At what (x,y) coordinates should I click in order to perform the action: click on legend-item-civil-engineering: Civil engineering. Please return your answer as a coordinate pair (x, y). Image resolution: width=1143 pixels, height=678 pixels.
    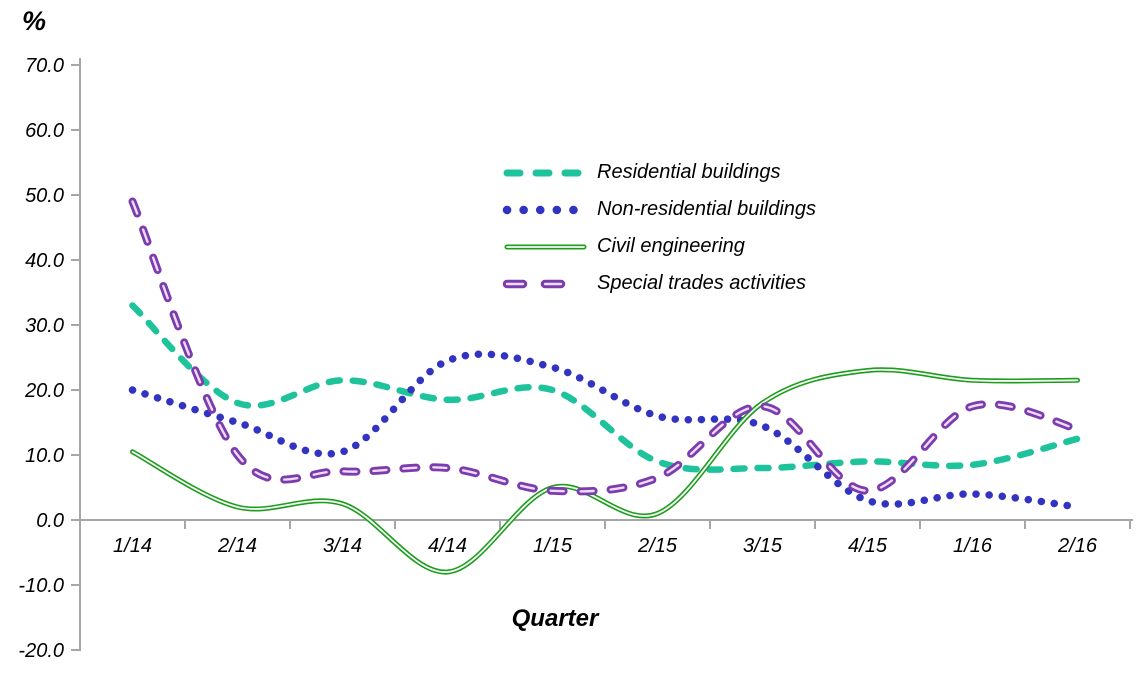
    Looking at the image, I should click on (659, 246).